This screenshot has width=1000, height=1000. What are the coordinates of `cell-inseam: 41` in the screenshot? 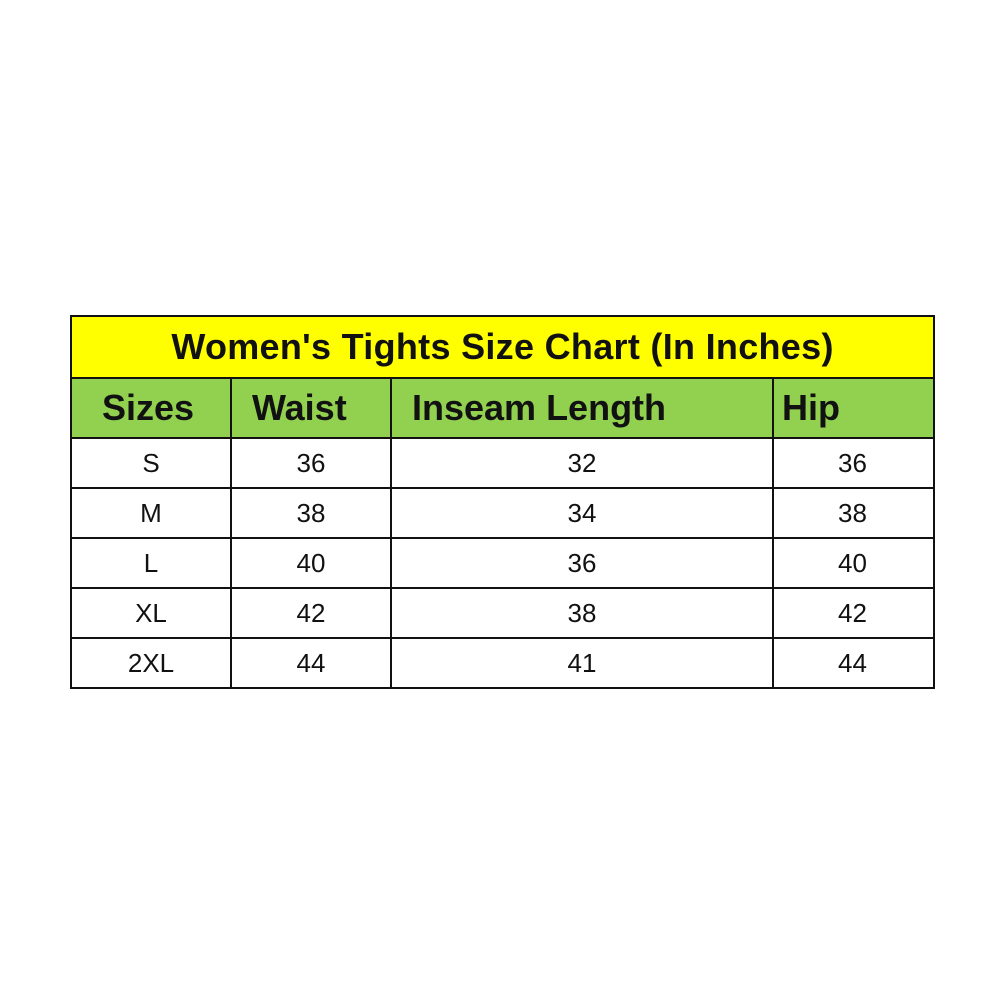 It's located at (582, 663).